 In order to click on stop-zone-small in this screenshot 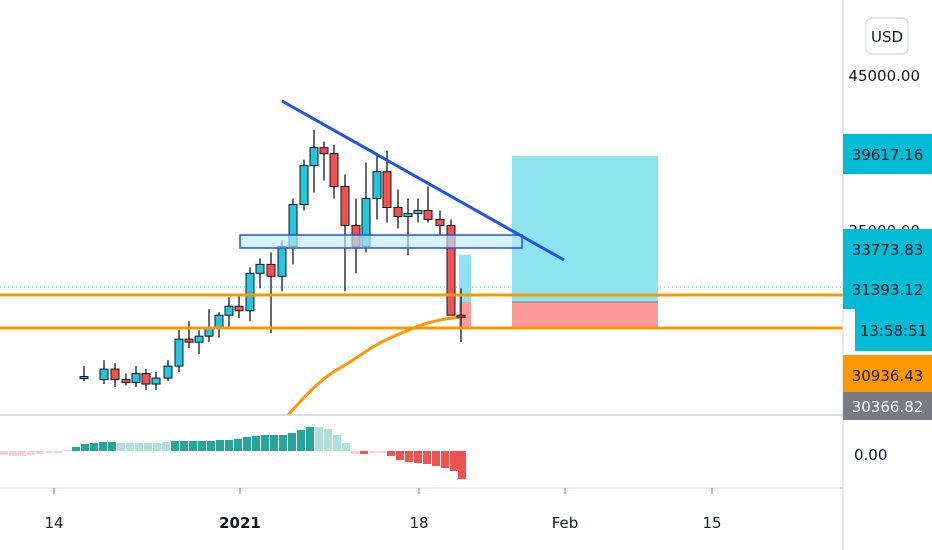, I will do `click(465, 314)`.